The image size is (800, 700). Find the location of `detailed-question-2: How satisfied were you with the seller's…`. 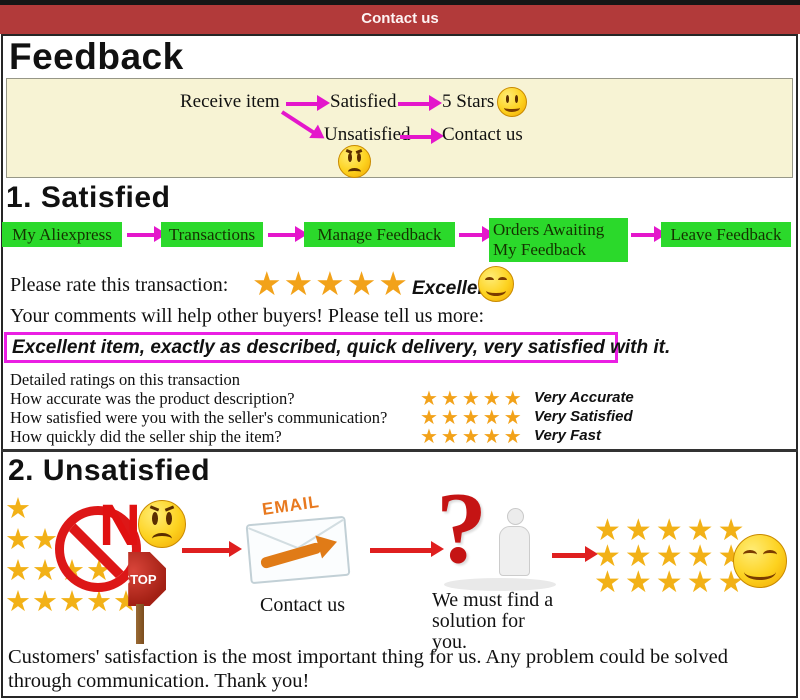

detailed-question-2: How satisfied were you with the seller's… is located at coordinates (199, 417).